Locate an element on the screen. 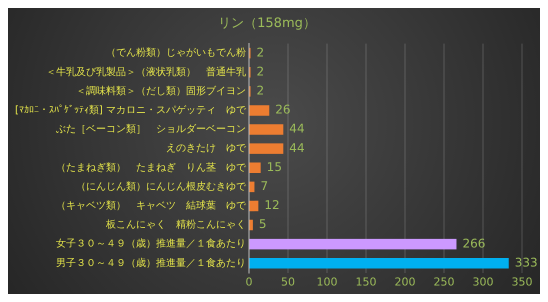  y-tick-label: （キャベツ類） キャベツ 結球葉 ゆで is located at coordinates (151, 206).